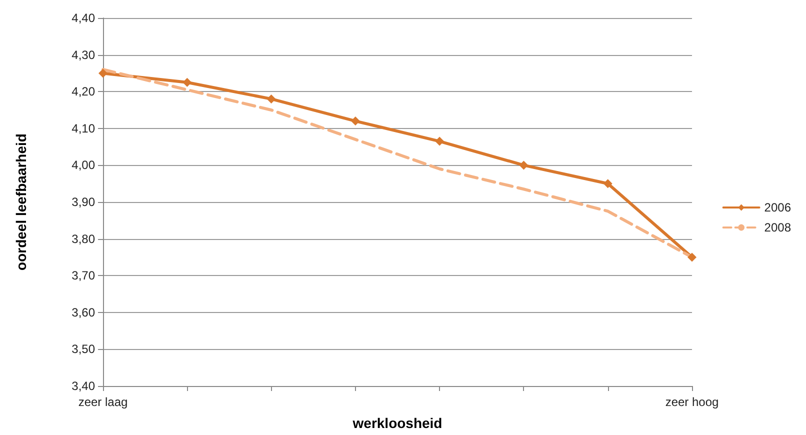  I want to click on legend-label: 2006, so click(778, 207).